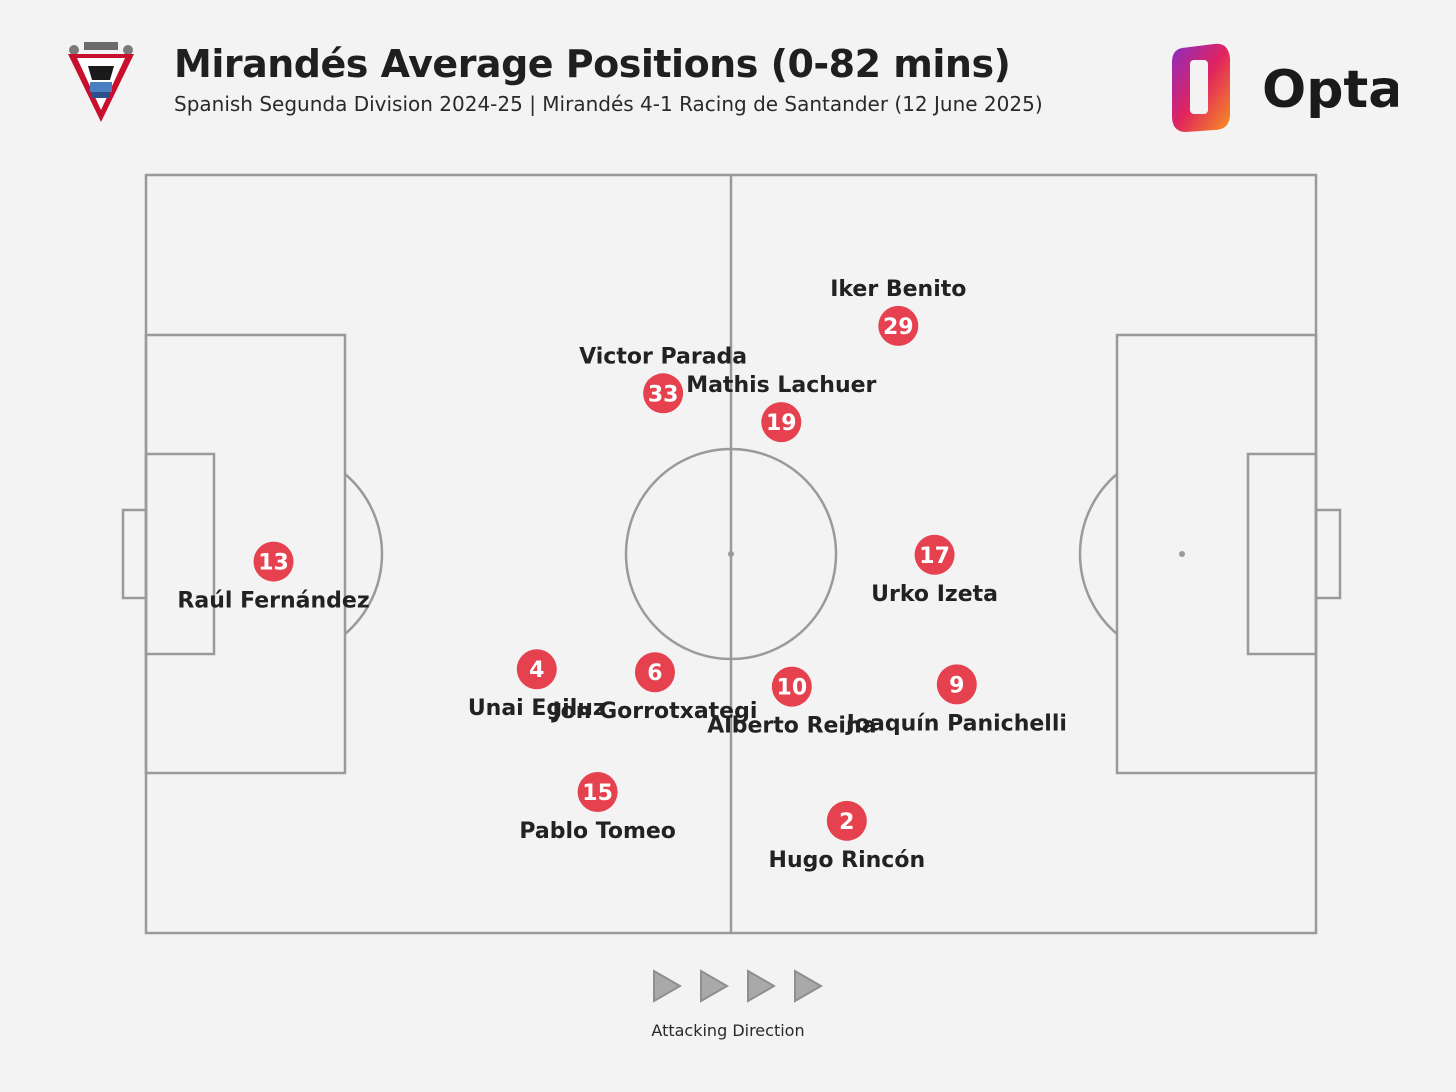  I want to click on player-name: Victor Parada, so click(663, 356).